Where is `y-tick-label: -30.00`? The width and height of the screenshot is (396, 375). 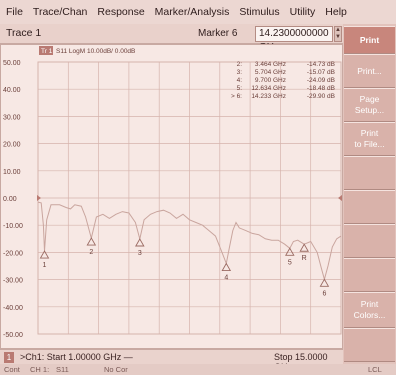
y-tick-label: -30.00 is located at coordinates (13, 281).